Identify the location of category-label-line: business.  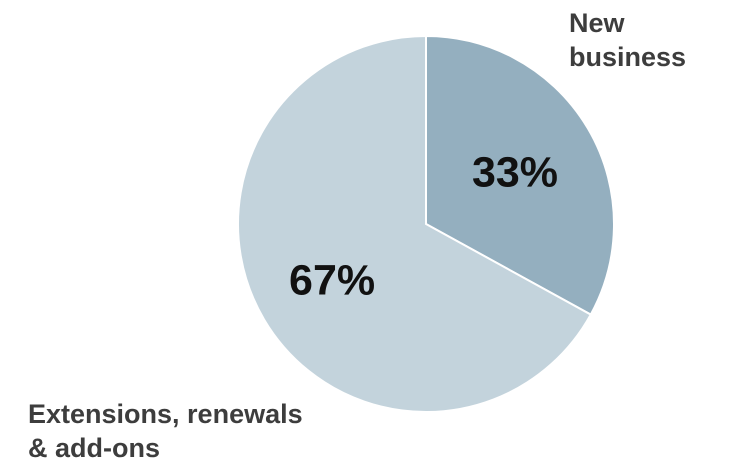
(628, 57).